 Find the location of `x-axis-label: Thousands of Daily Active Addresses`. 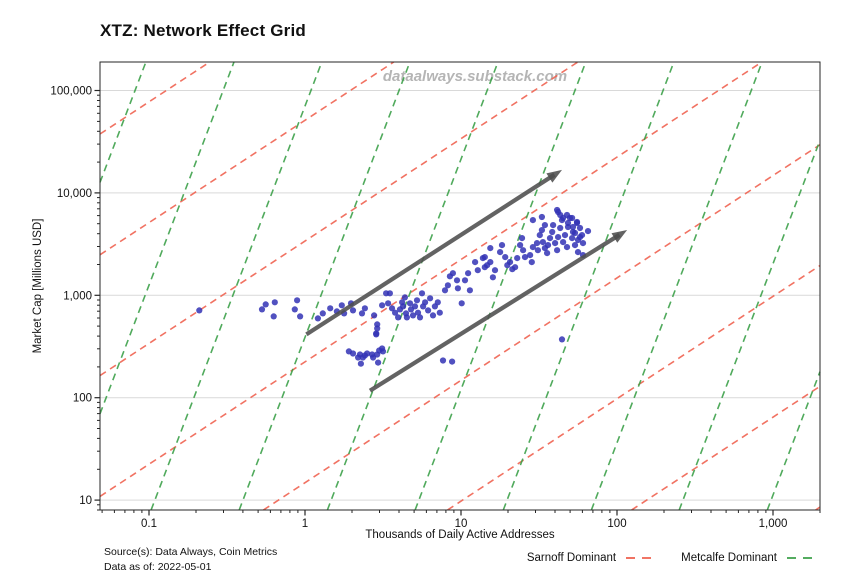

x-axis-label: Thousands of Daily Active Addresses is located at coordinates (460, 535).